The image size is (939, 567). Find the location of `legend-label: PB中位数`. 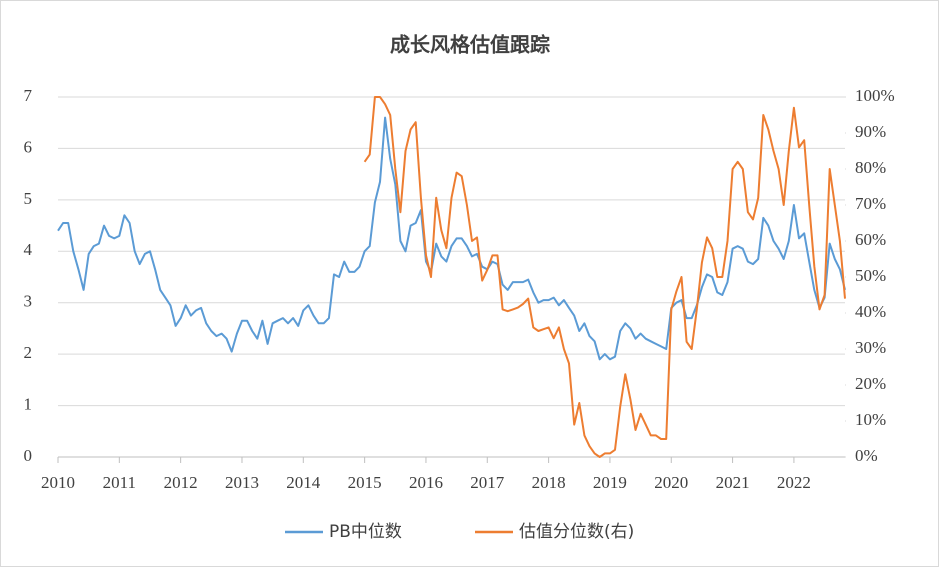

legend-label: PB中位数 is located at coordinates (365, 532).